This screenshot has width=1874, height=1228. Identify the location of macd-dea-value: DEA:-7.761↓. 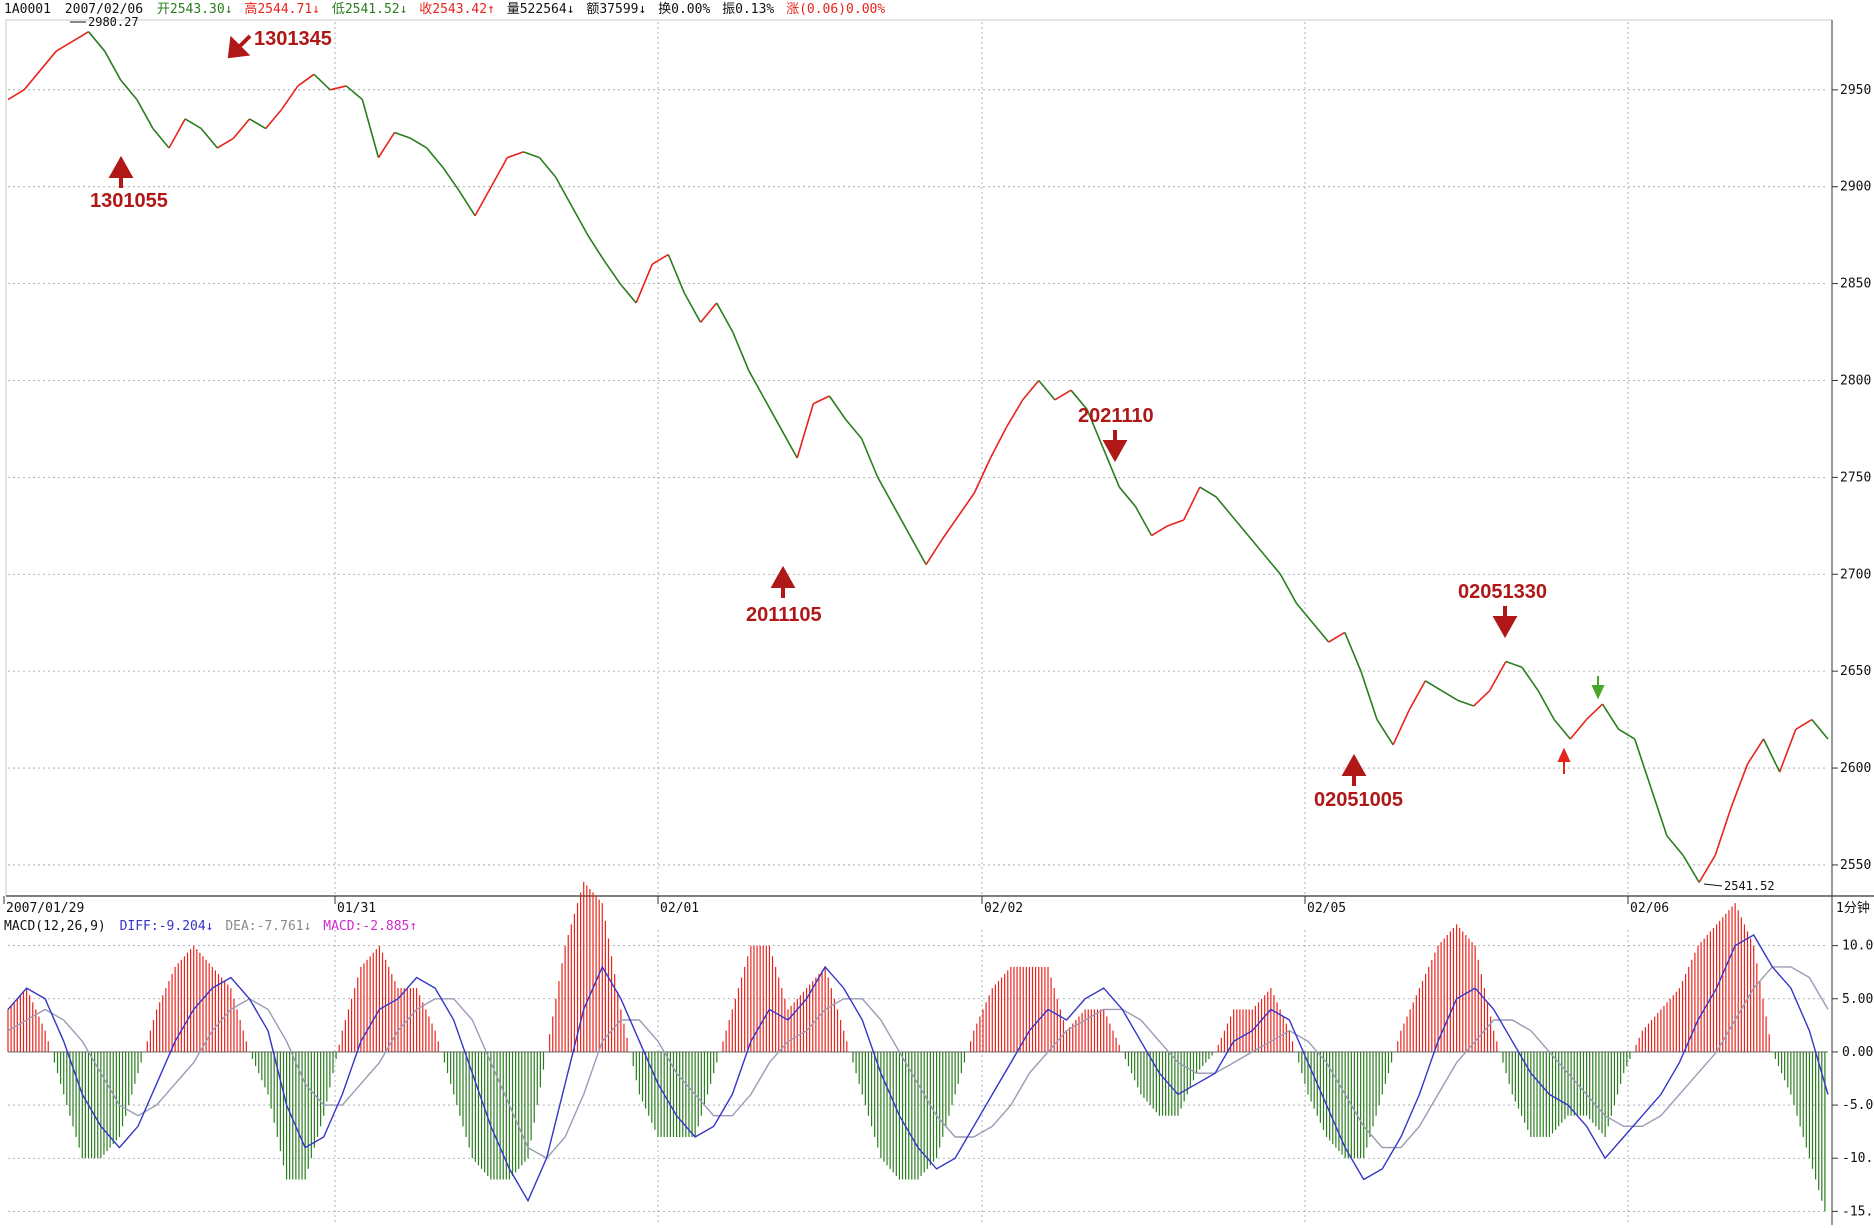
(268, 926).